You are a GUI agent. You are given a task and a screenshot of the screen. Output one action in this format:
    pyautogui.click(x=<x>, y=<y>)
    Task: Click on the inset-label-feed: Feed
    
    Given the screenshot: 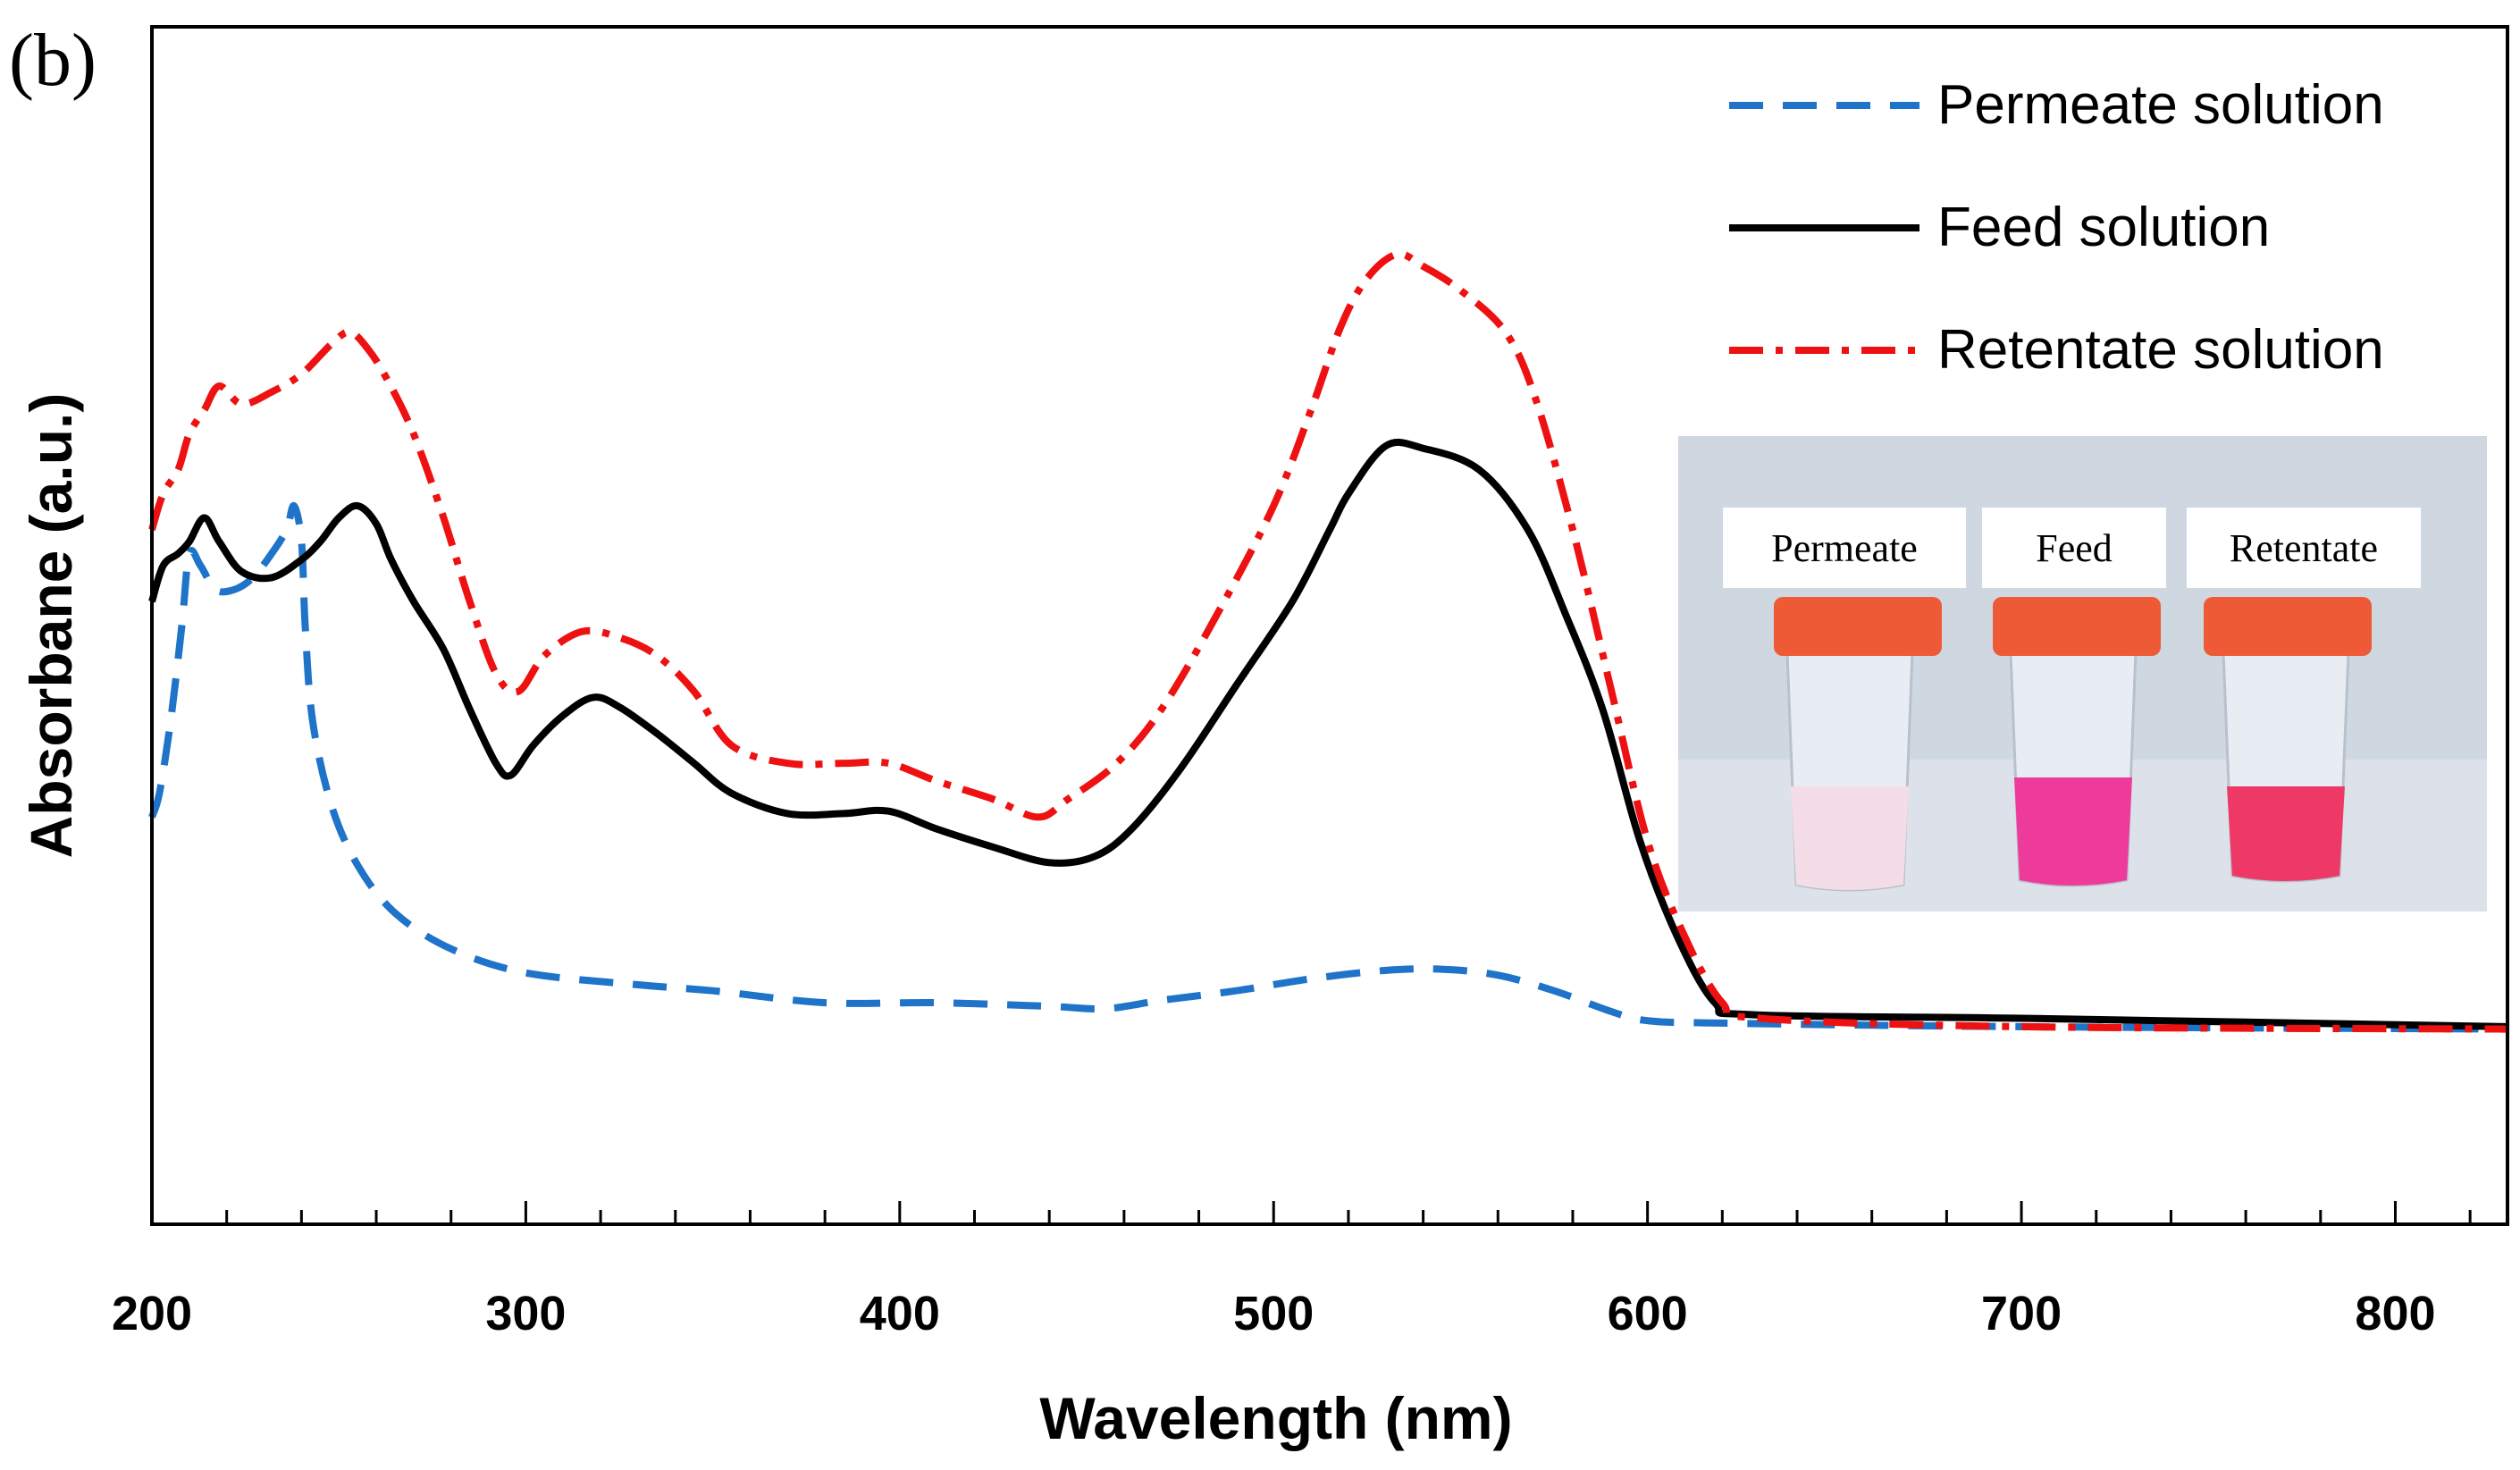 What is the action you would take?
    pyautogui.click(x=2074, y=548)
    